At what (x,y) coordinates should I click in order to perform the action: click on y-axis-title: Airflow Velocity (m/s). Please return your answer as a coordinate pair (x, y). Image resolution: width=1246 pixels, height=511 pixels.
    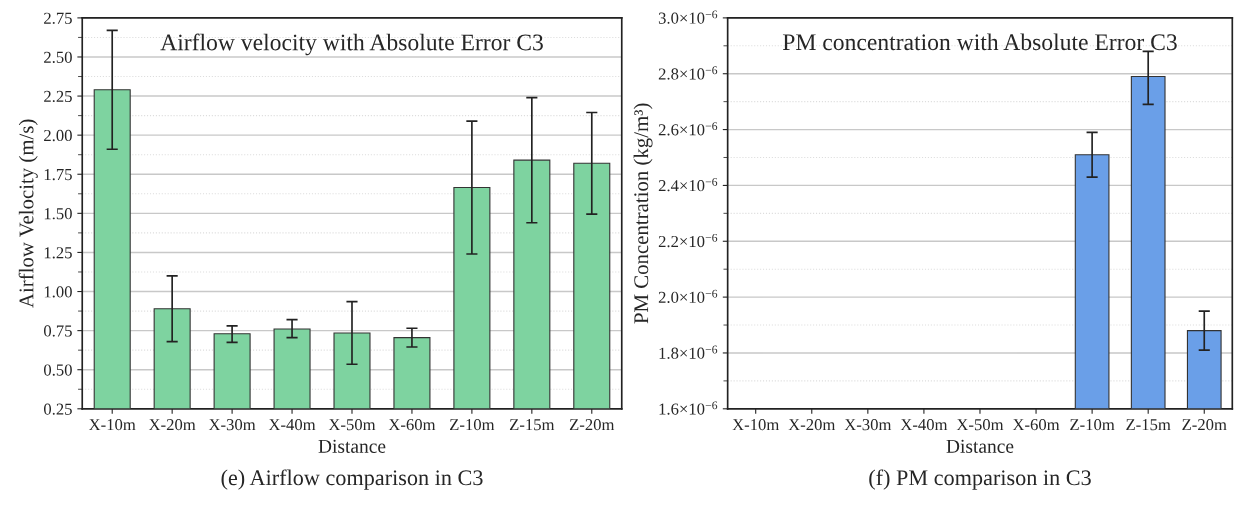
    Looking at the image, I should click on (28, 213).